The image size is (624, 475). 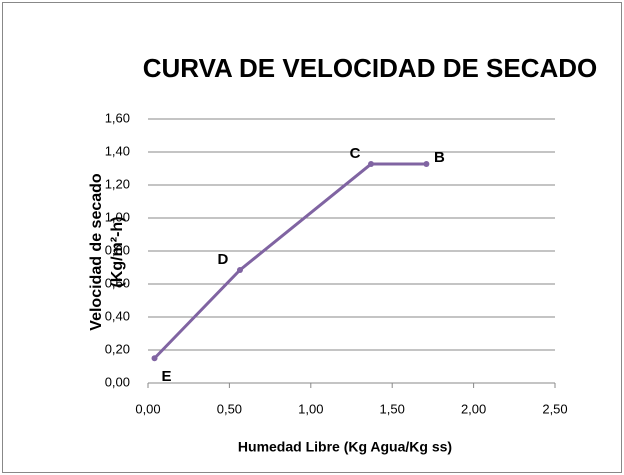 I want to click on chart-title: CURVA DE VELOCIDAD DE SECADO, so click(x=370, y=68).